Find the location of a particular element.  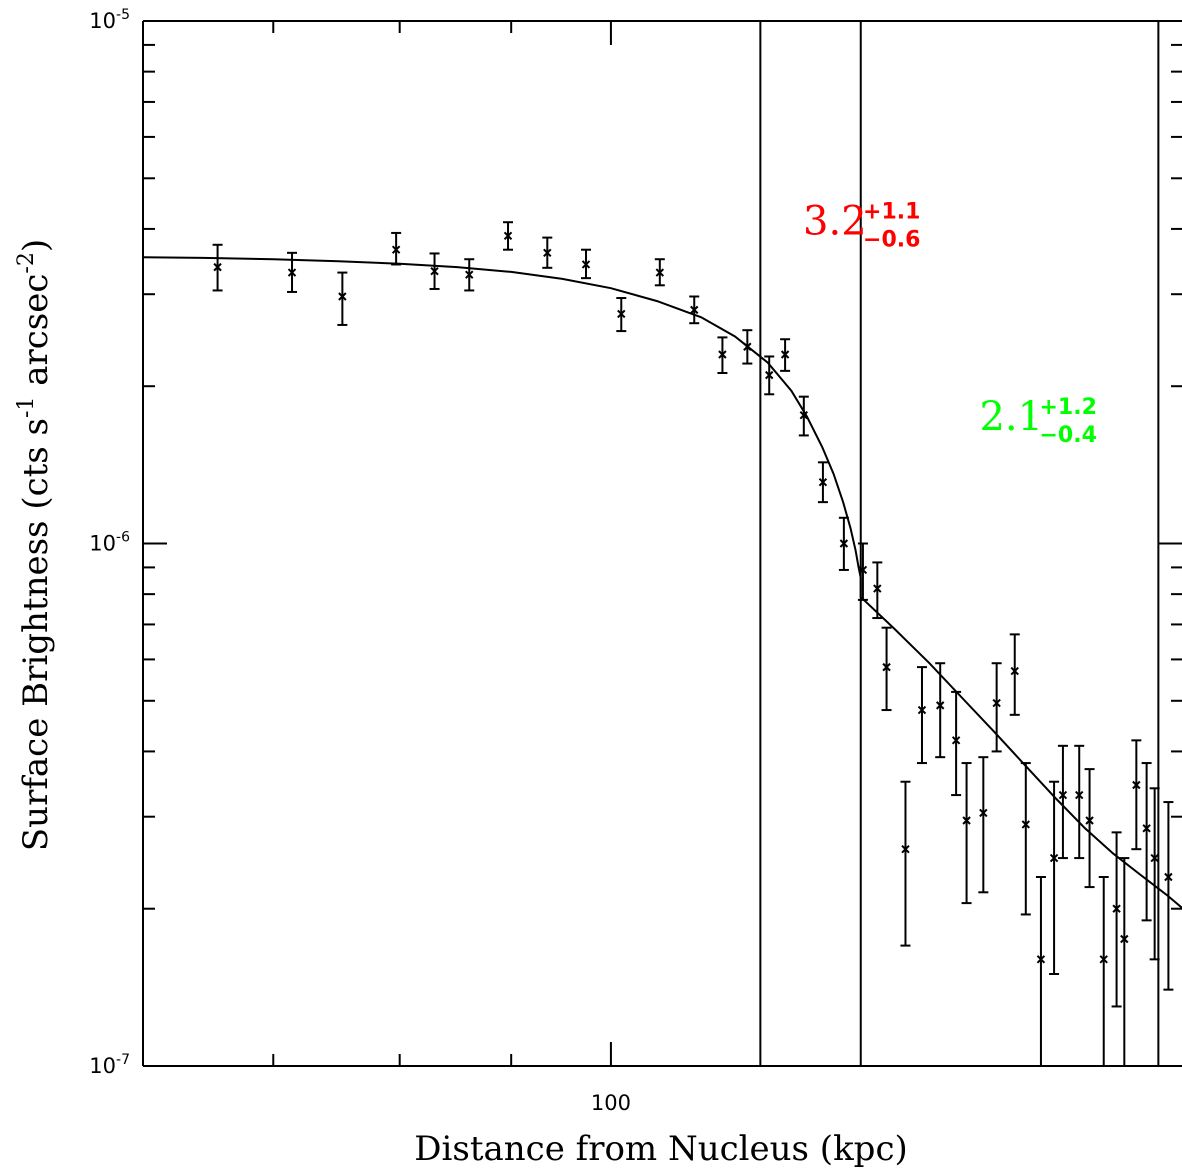

y-axis-title-exp1: -1 is located at coordinates (26, 407).